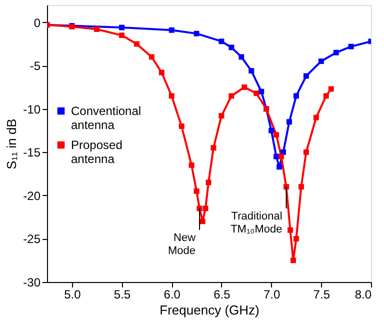 The height and width of the screenshot is (322, 384). Describe the element at coordinates (73, 295) in the screenshot. I see `x-tick-label: 5.0` at that location.